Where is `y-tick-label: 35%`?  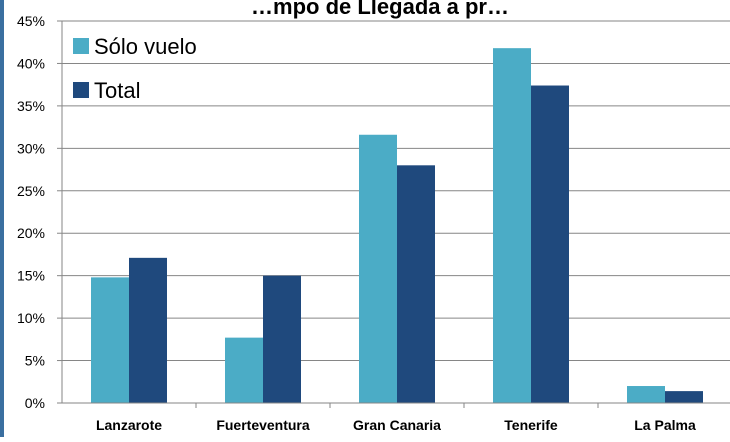 y-tick-label: 35% is located at coordinates (31, 106).